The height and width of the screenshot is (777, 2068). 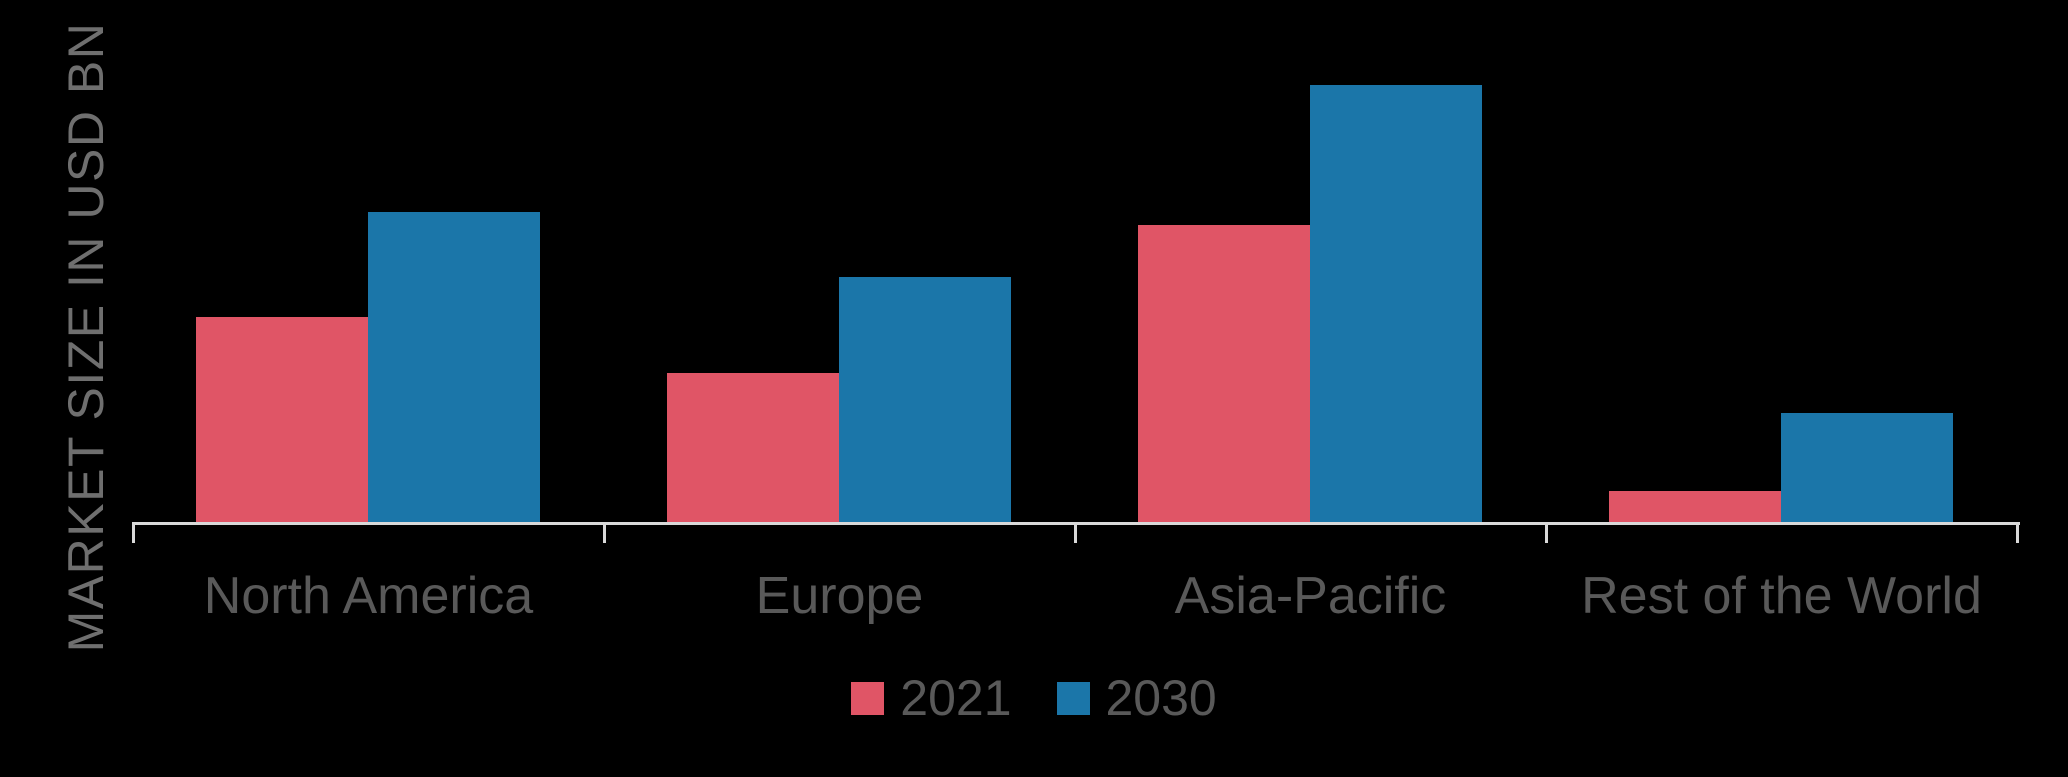 What do you see at coordinates (839, 596) in the screenshot?
I see `x-axis-label-europe: Europe` at bounding box center [839, 596].